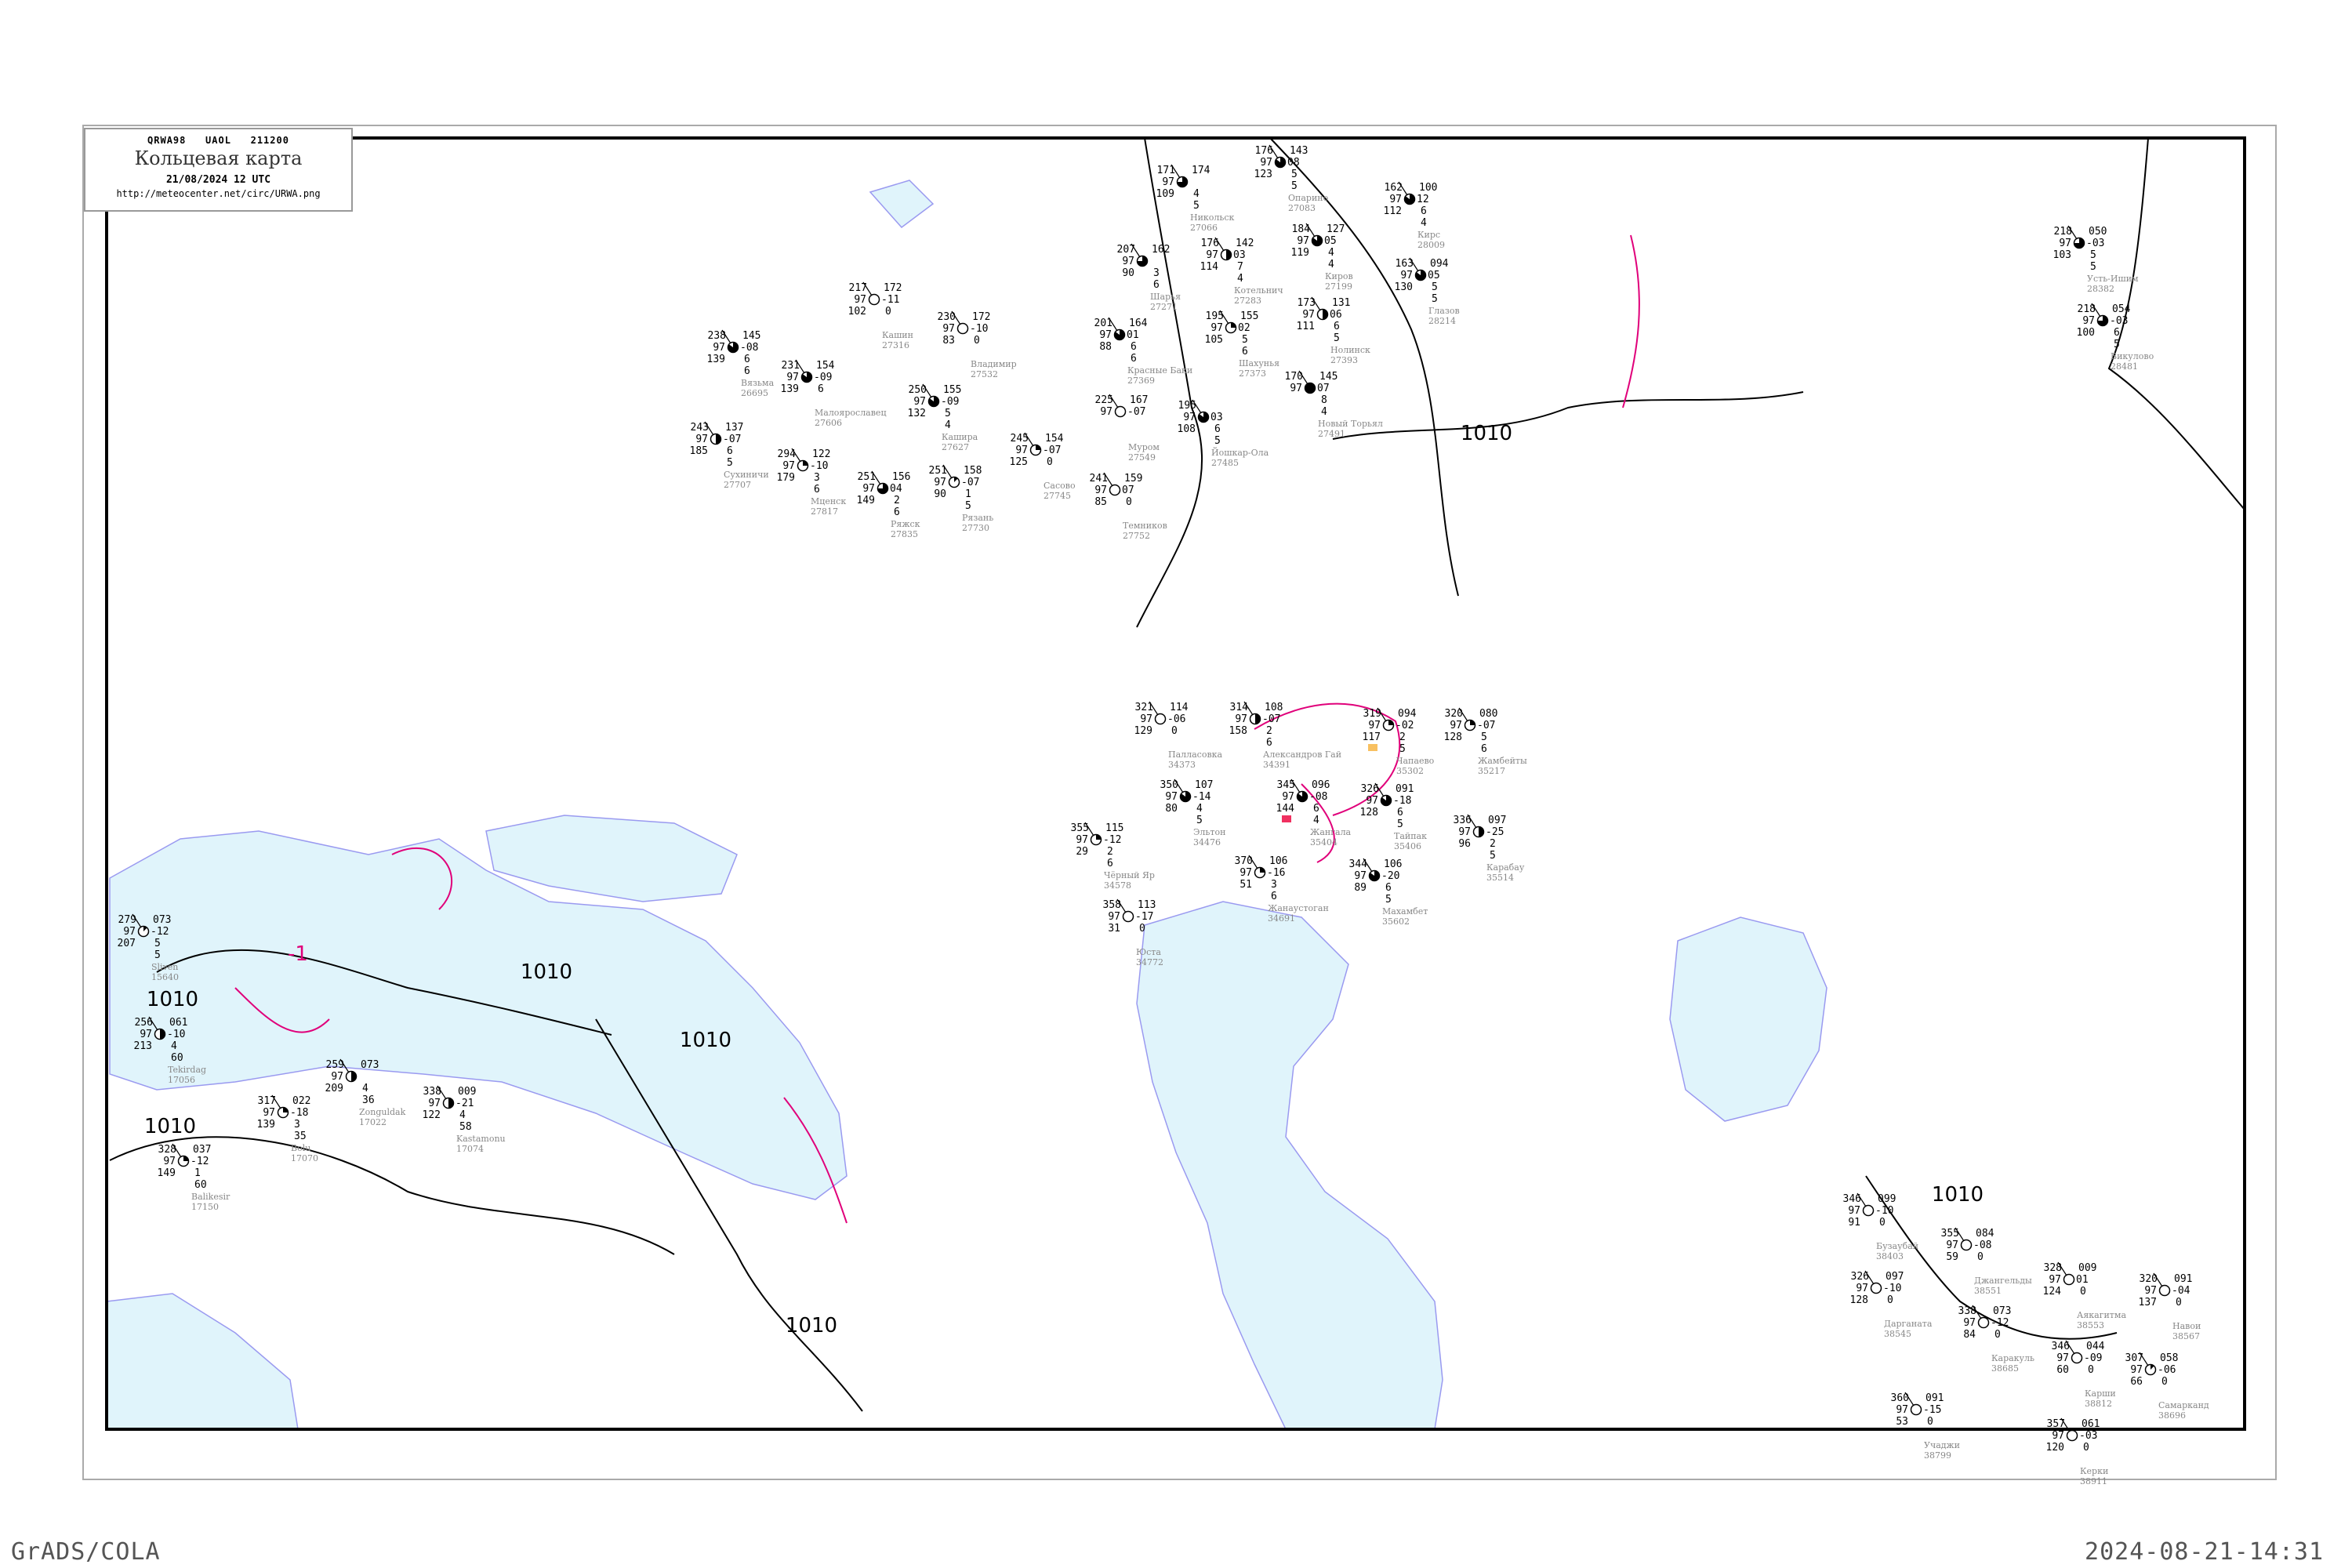 Image resolution: width=2352 pixels, height=1568 pixels. What do you see at coordinates (164, 967) in the screenshot?
I see `station-name: Sliven` at bounding box center [164, 967].